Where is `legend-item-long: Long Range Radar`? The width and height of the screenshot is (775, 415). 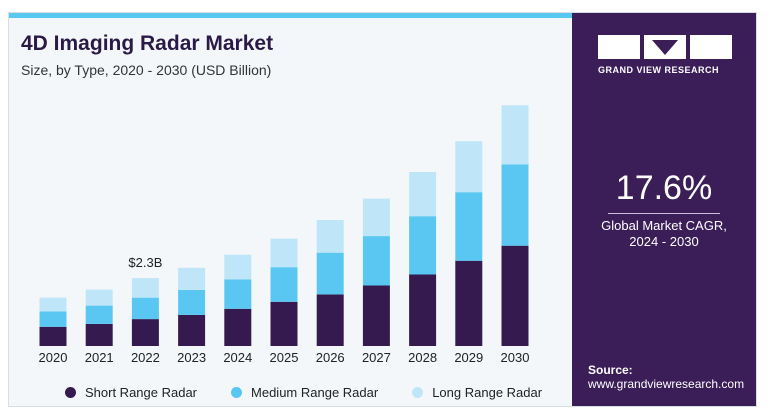 legend-item-long: Long Range Radar is located at coordinates (477, 392).